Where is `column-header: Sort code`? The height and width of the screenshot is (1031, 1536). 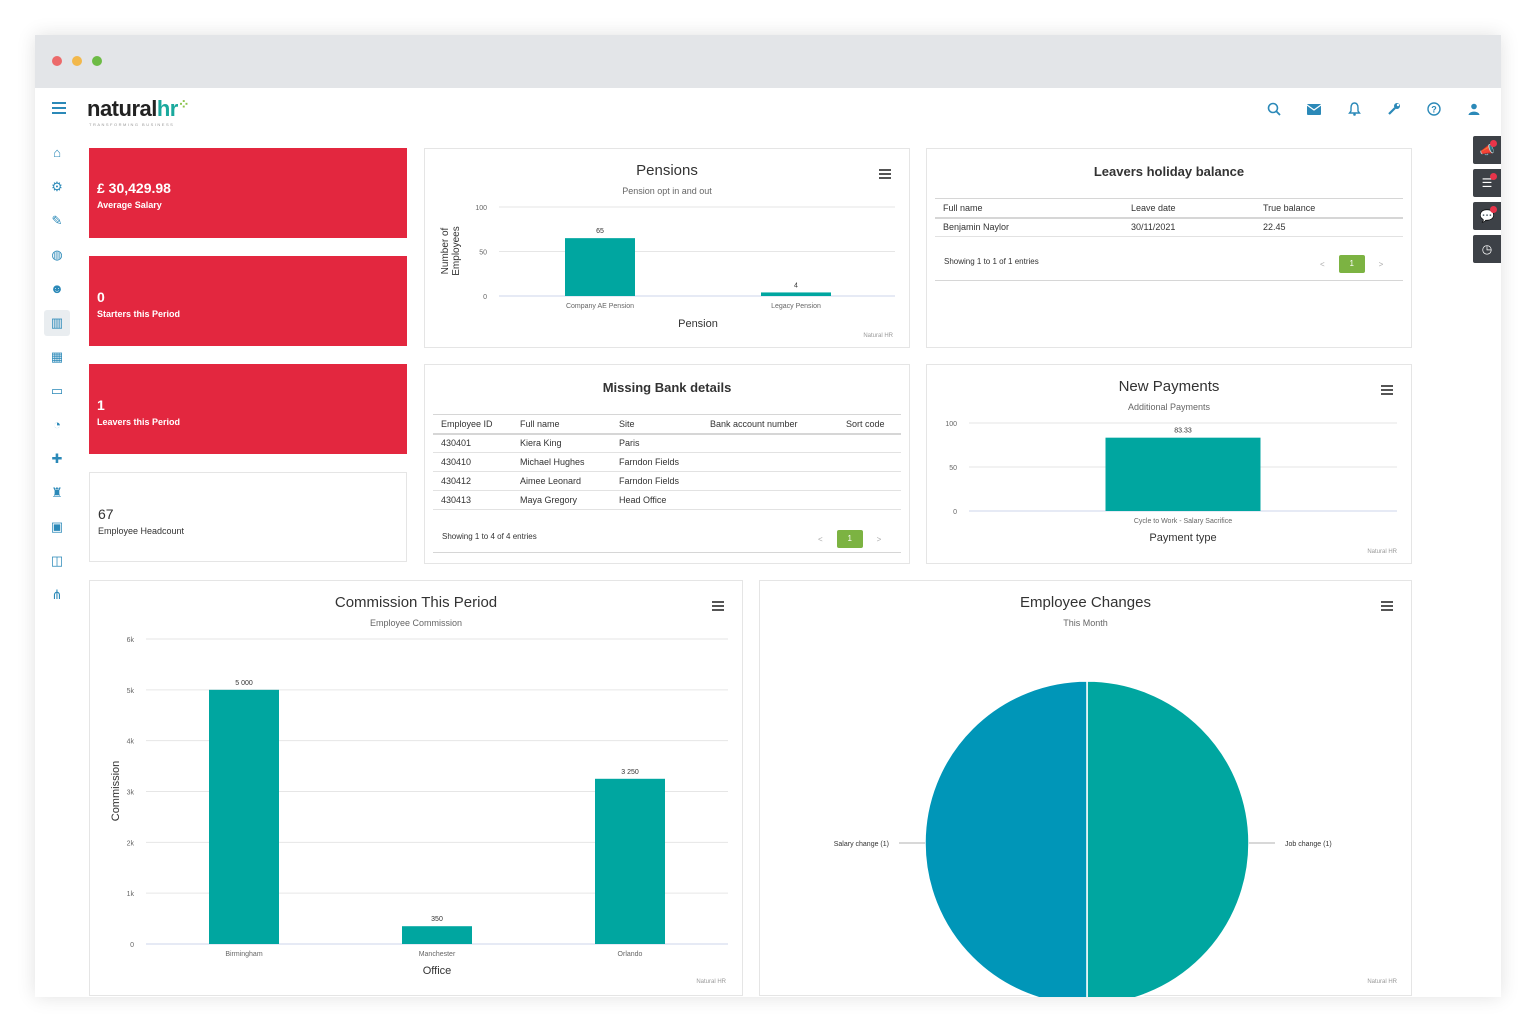 column-header: Sort code is located at coordinates (869, 424).